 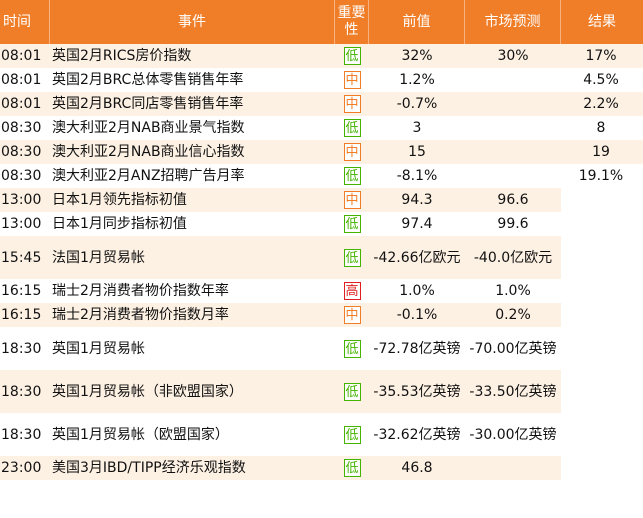 What do you see at coordinates (417, 468) in the screenshot?
I see `row-previous: 46.8` at bounding box center [417, 468].